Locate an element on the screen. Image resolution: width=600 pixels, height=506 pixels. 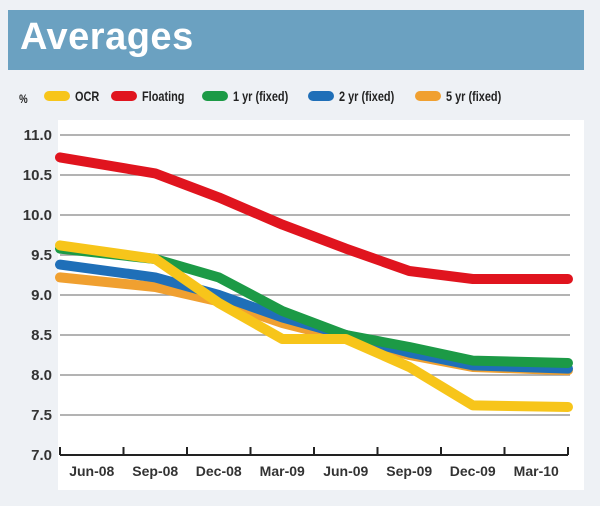
legend-label-1yr: 1 yr (fixed) is located at coordinates (260, 96).